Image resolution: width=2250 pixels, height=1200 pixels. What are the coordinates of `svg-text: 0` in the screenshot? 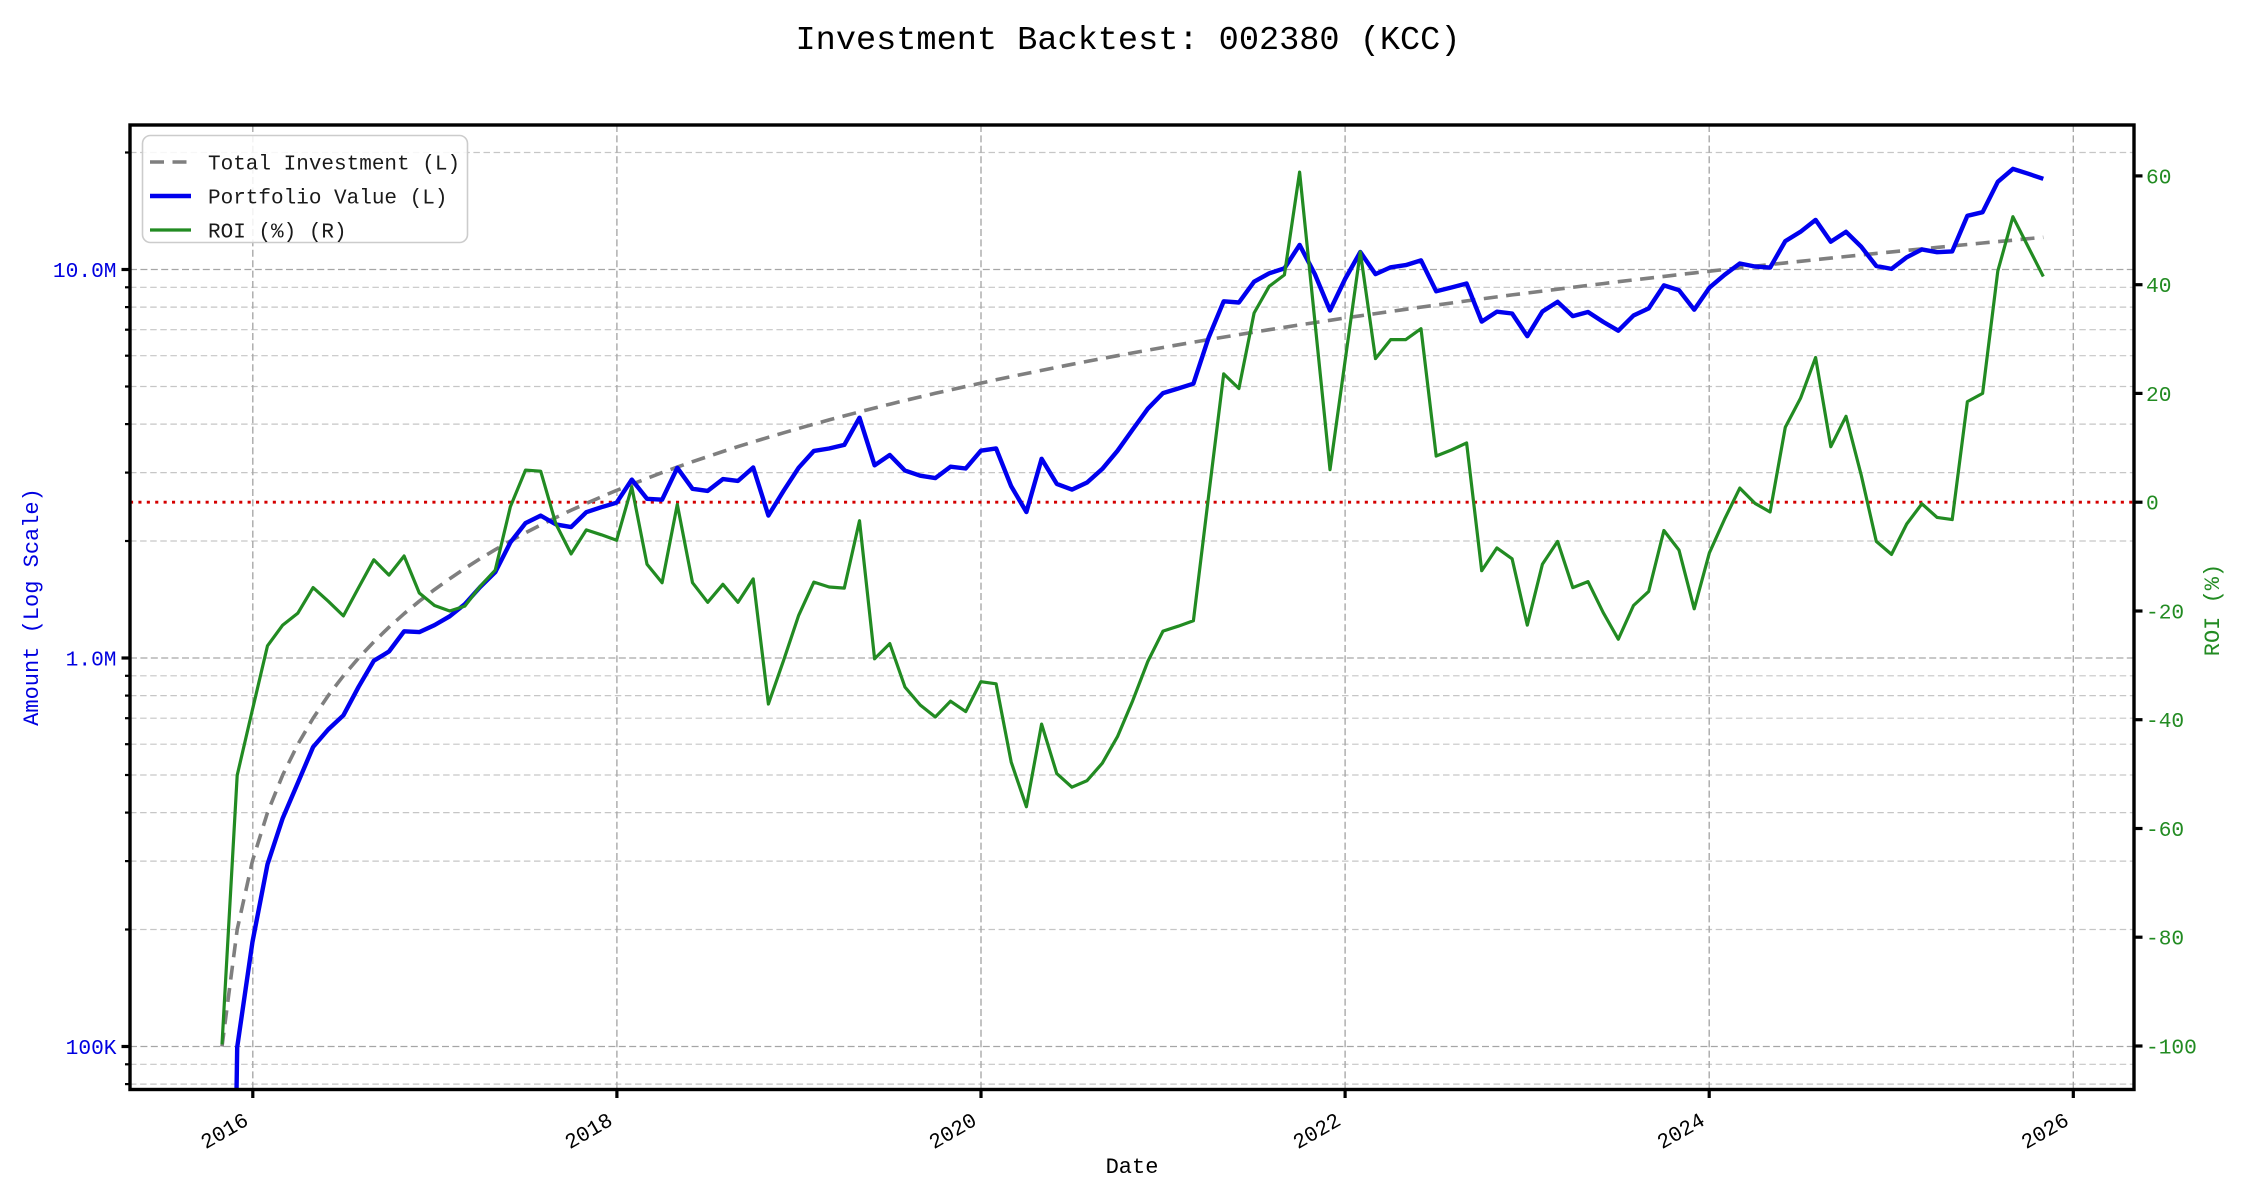 It's located at (2152, 505).